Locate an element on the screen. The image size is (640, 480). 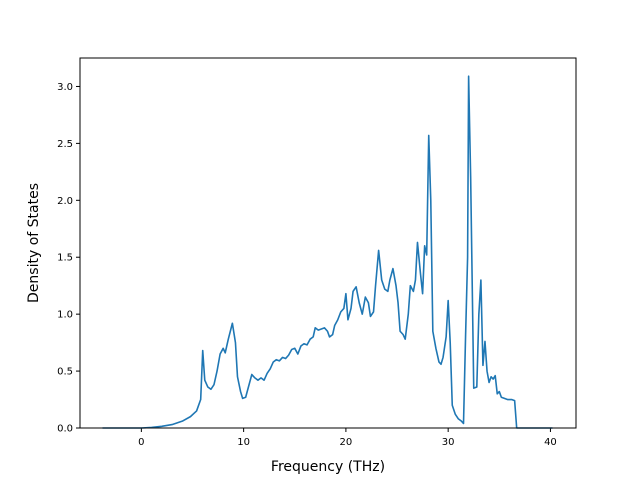
y-tick-label: 0.0 is located at coordinates (65, 429).